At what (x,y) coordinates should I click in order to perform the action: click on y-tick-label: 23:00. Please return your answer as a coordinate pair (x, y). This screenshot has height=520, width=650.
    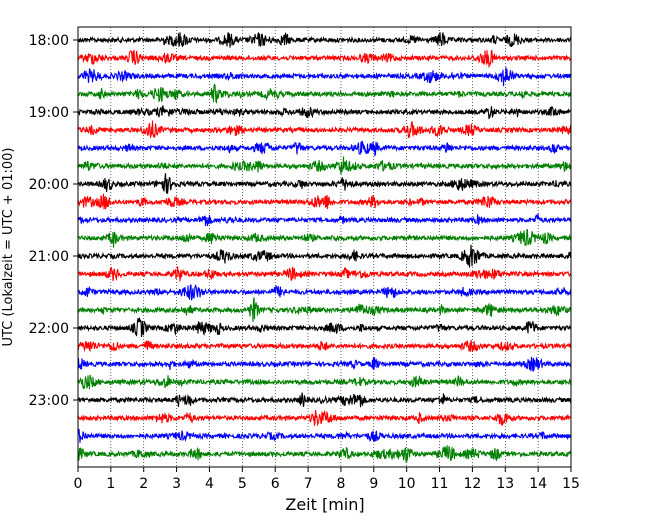
    Looking at the image, I should click on (49, 401).